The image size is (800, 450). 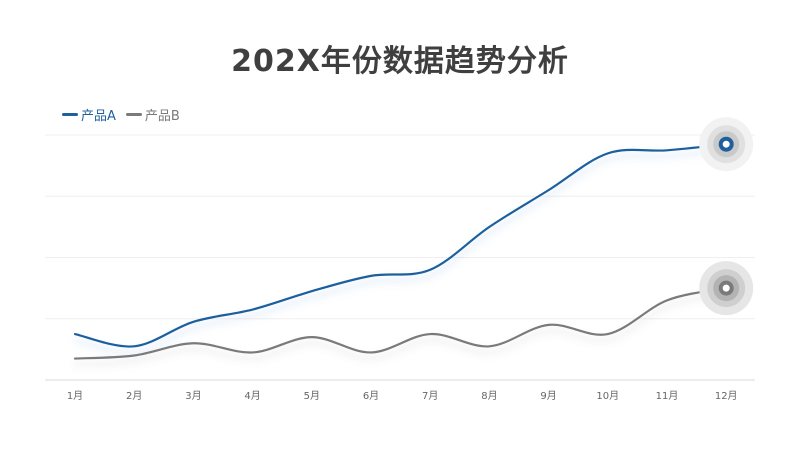 What do you see at coordinates (489, 396) in the screenshot?
I see `x-tick-label: 8月` at bounding box center [489, 396].